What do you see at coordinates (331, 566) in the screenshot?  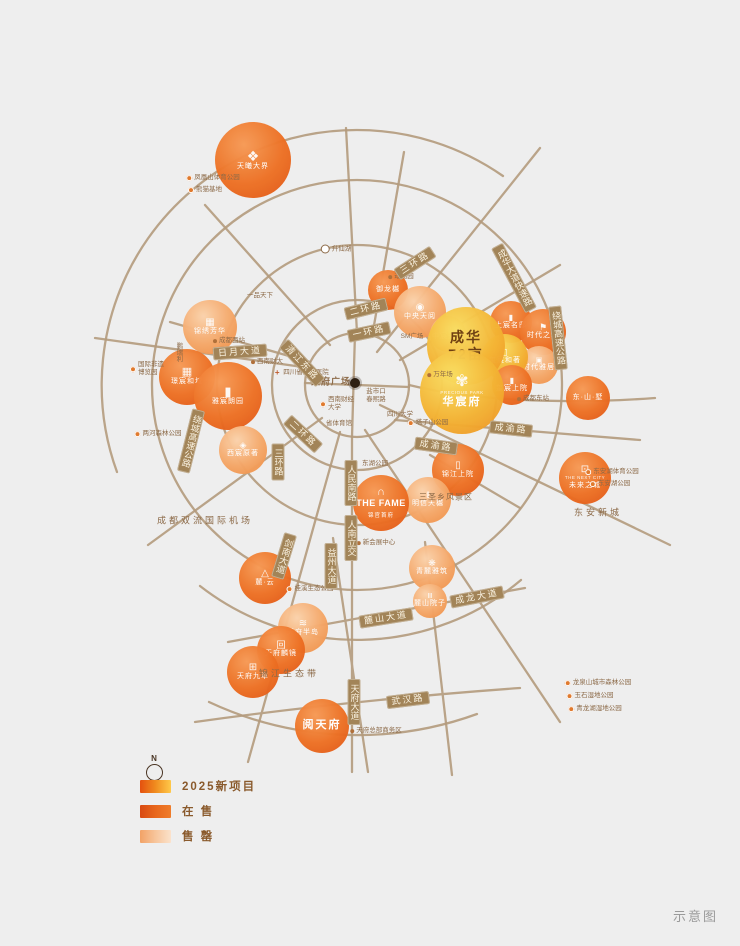 I see `road-plaque: 益州大道` at bounding box center [331, 566].